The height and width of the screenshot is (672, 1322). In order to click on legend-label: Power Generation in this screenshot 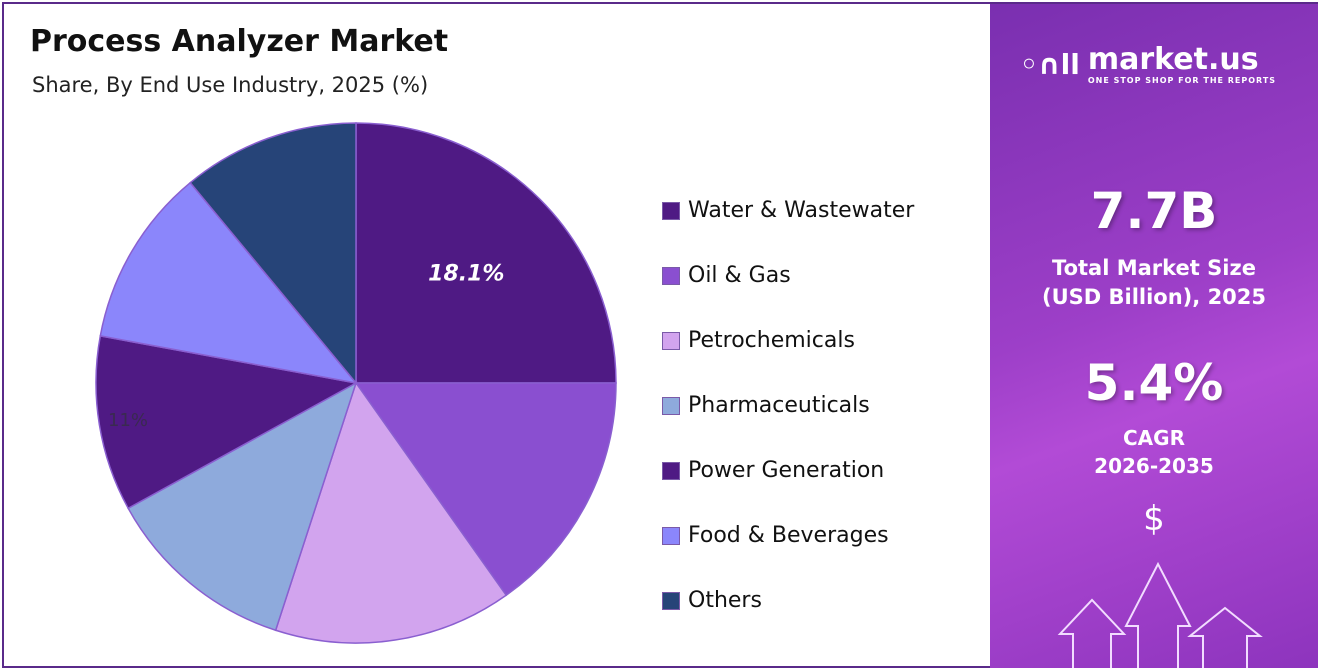, I will do `click(786, 470)`.